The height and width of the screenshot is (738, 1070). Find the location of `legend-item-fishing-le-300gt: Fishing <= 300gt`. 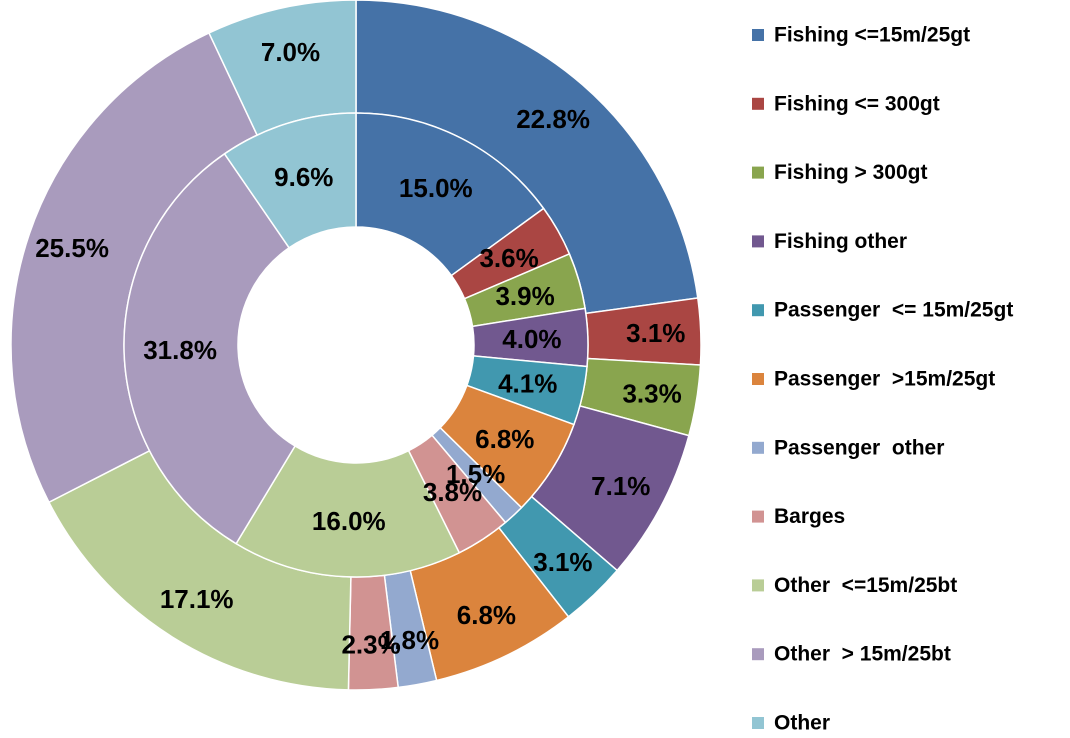

legend-item-fishing-le-300gt: Fishing <= 300gt is located at coordinates (846, 103).